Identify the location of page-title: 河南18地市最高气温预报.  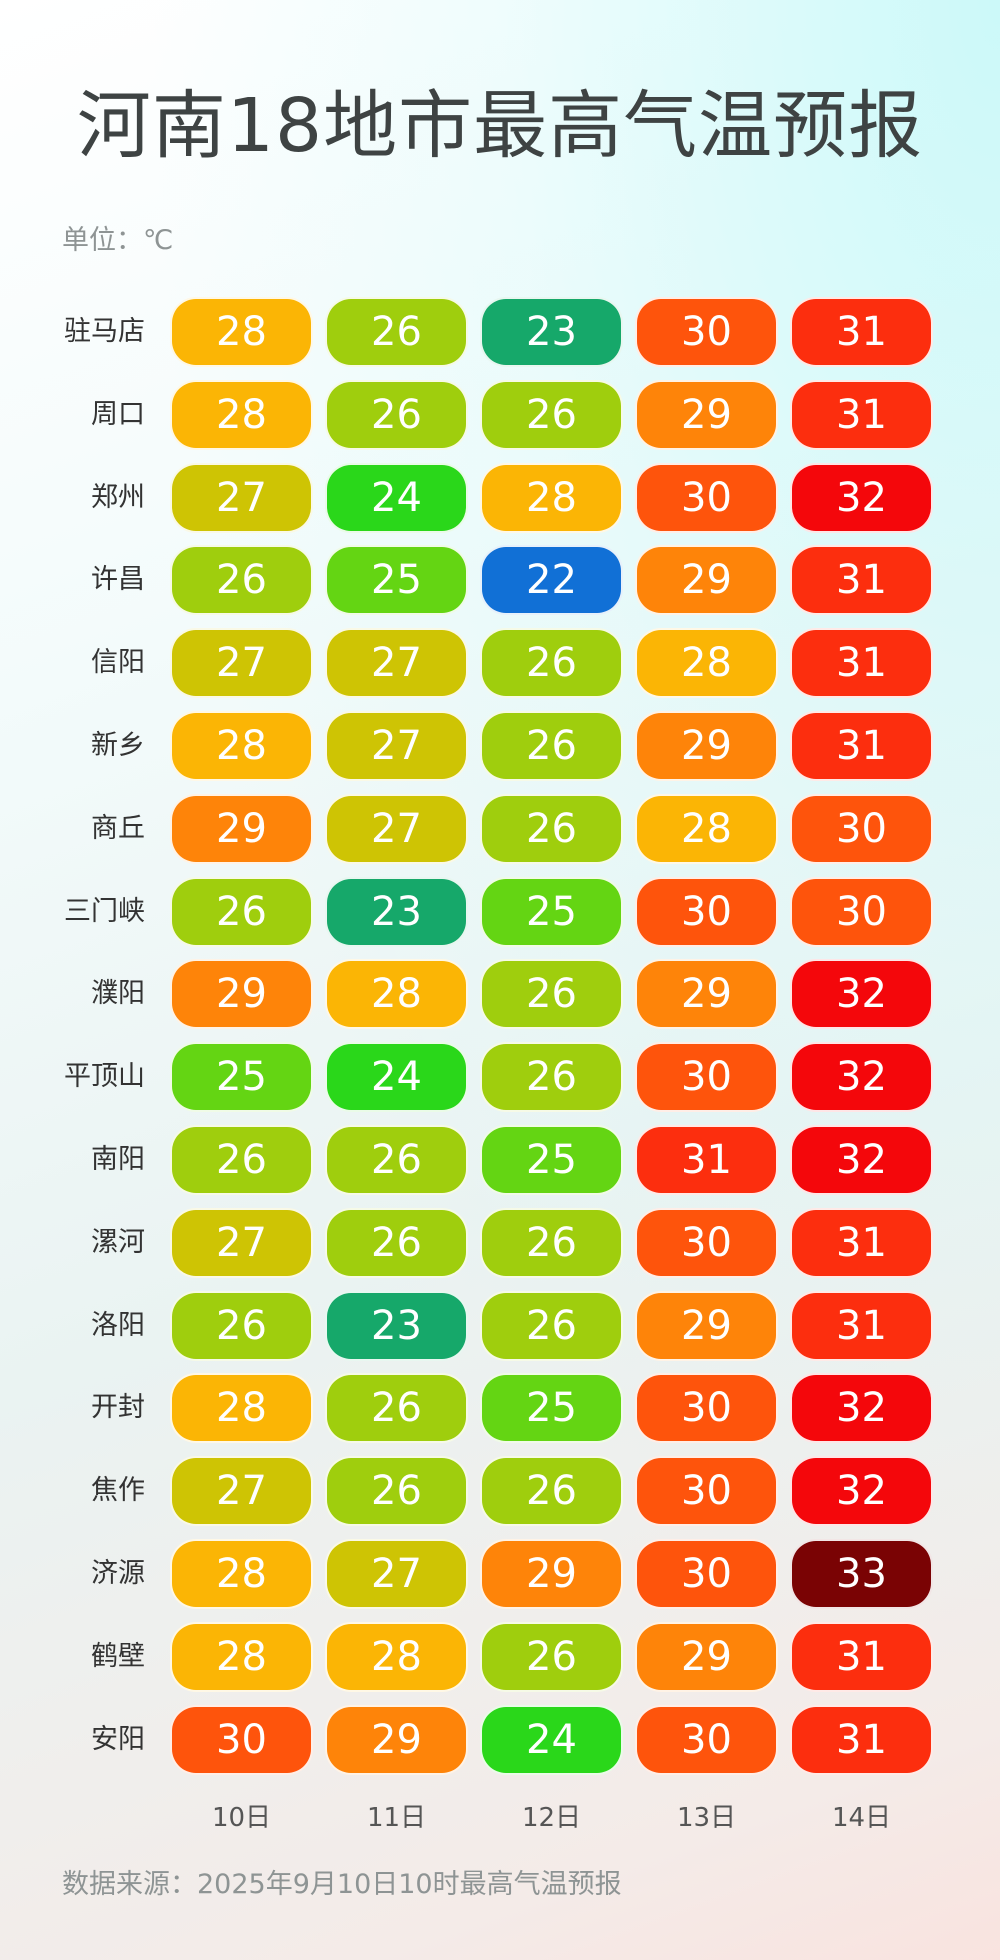
(500, 126).